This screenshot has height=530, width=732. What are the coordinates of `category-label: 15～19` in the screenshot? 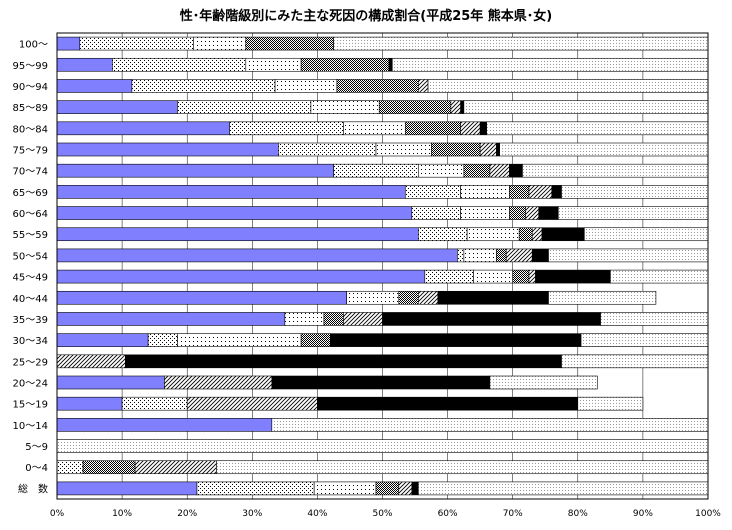 It's located at (30, 405).